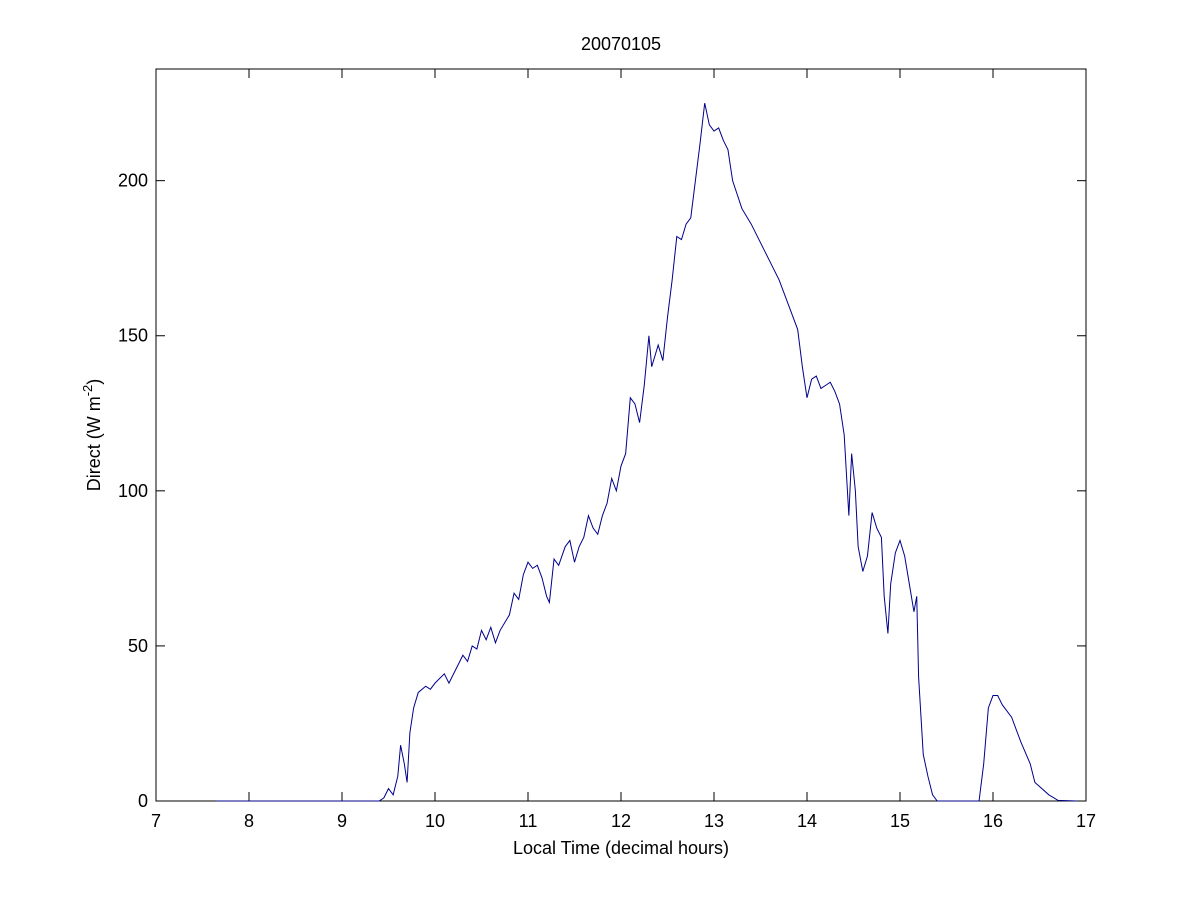  Describe the element at coordinates (621, 848) in the screenshot. I see `x-axis-label: Local Time (decimal hours)` at that location.